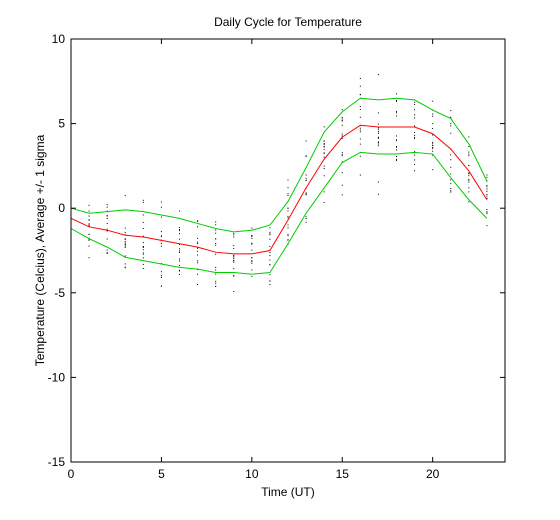 The height and width of the screenshot is (520, 560). I want to click on x-tick-label: 0, so click(71, 474).